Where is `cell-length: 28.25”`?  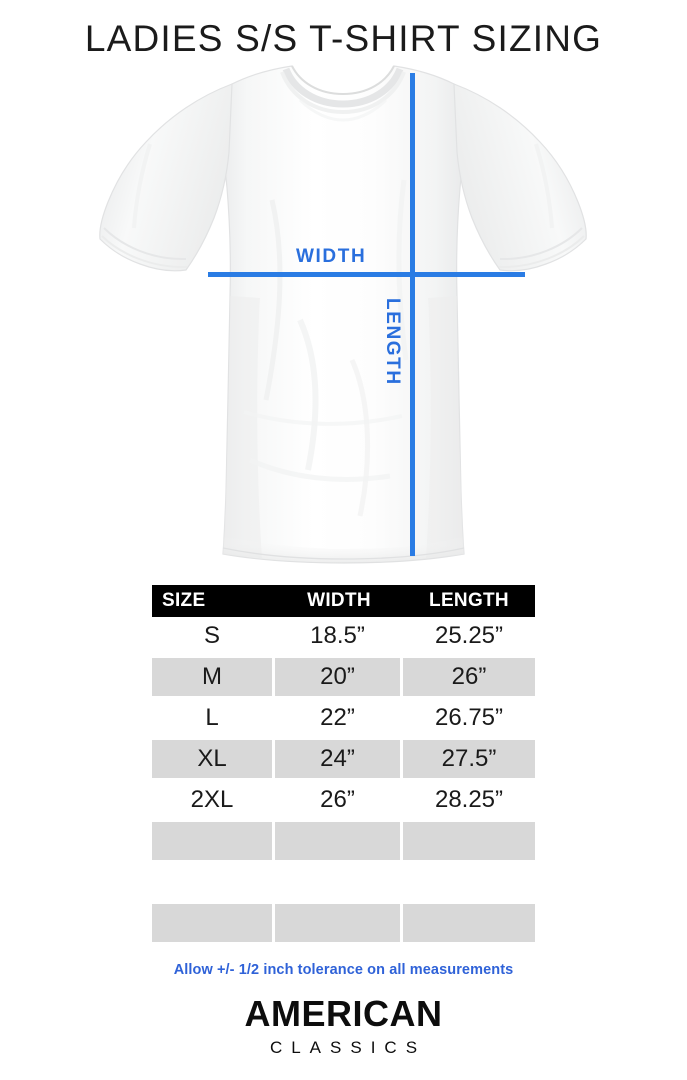 cell-length: 28.25” is located at coordinates (469, 801).